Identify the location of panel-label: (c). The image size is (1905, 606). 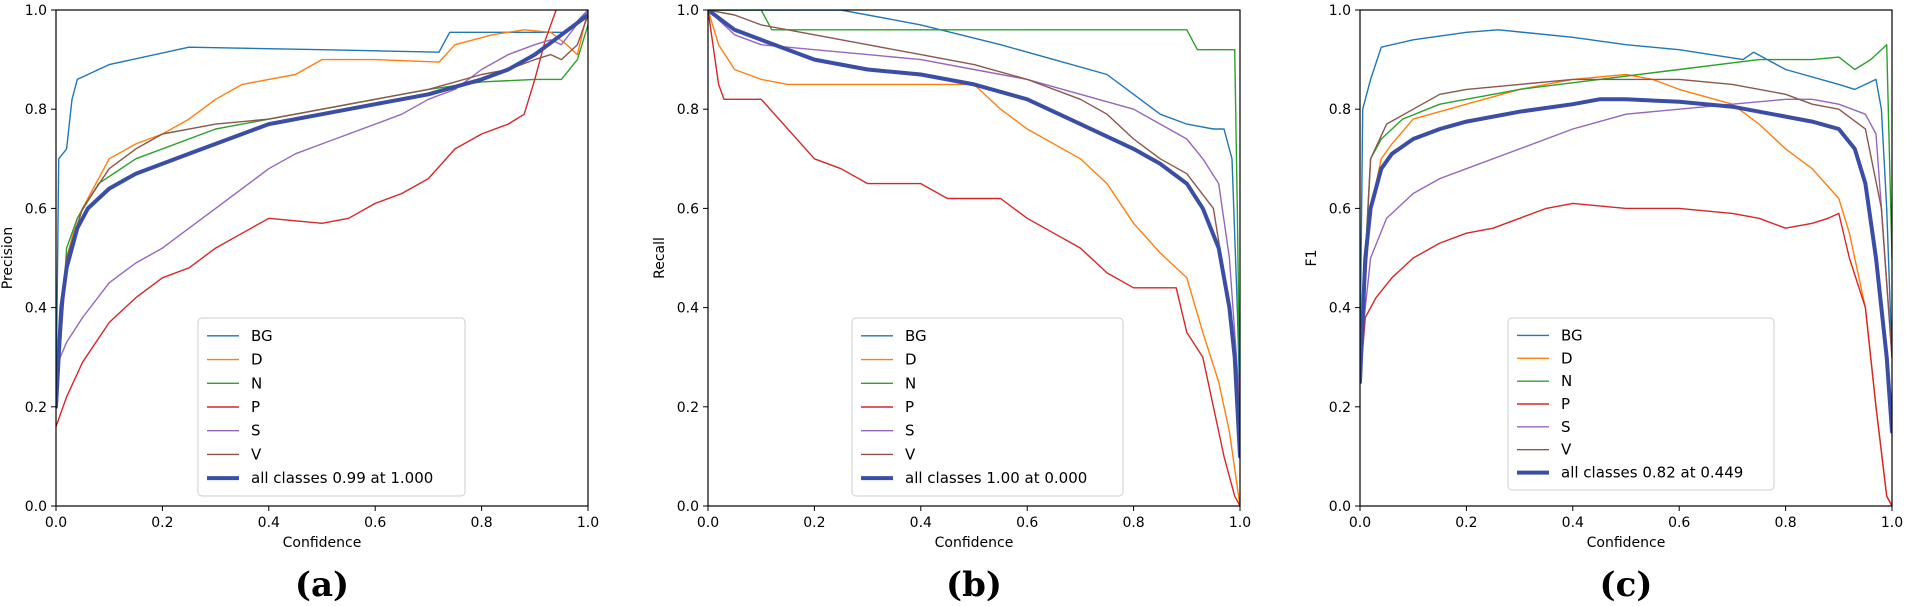
(1626, 585).